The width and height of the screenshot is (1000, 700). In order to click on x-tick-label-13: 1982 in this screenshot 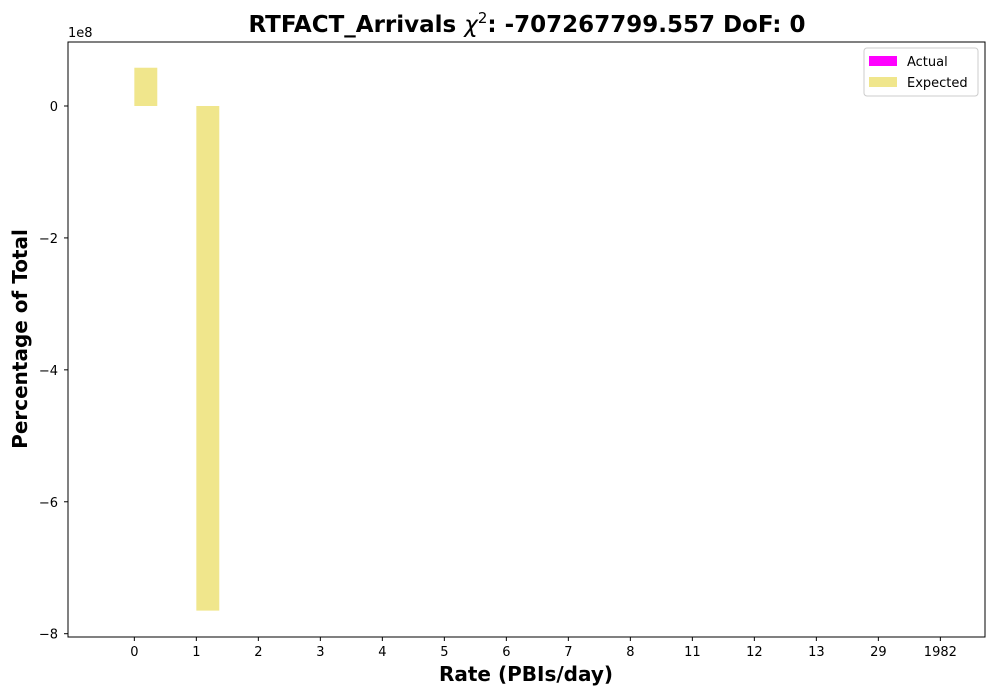, I will do `click(940, 652)`.